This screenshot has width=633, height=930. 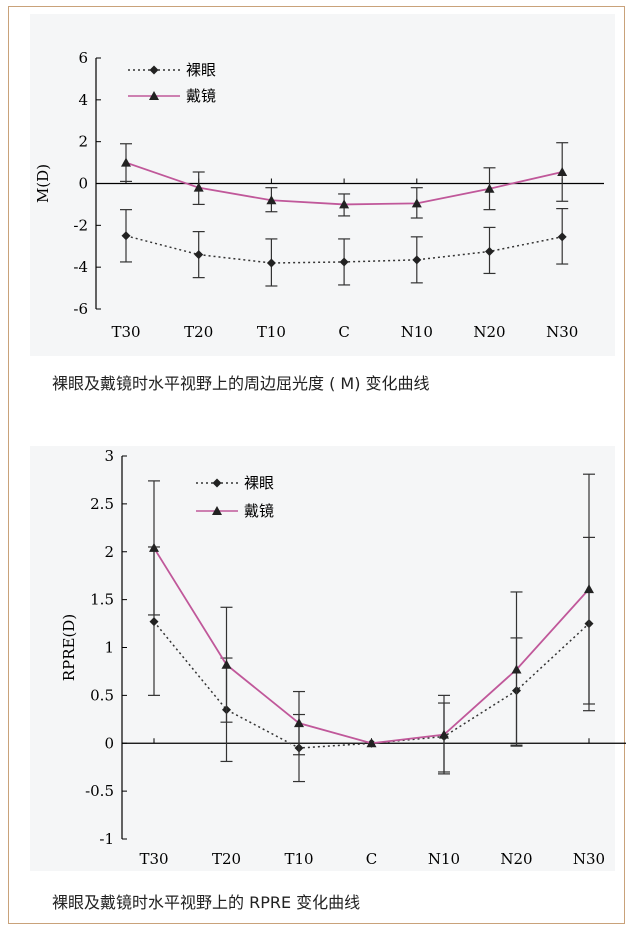 What do you see at coordinates (83, 100) in the screenshot?
I see `y-tick-label: 4` at bounding box center [83, 100].